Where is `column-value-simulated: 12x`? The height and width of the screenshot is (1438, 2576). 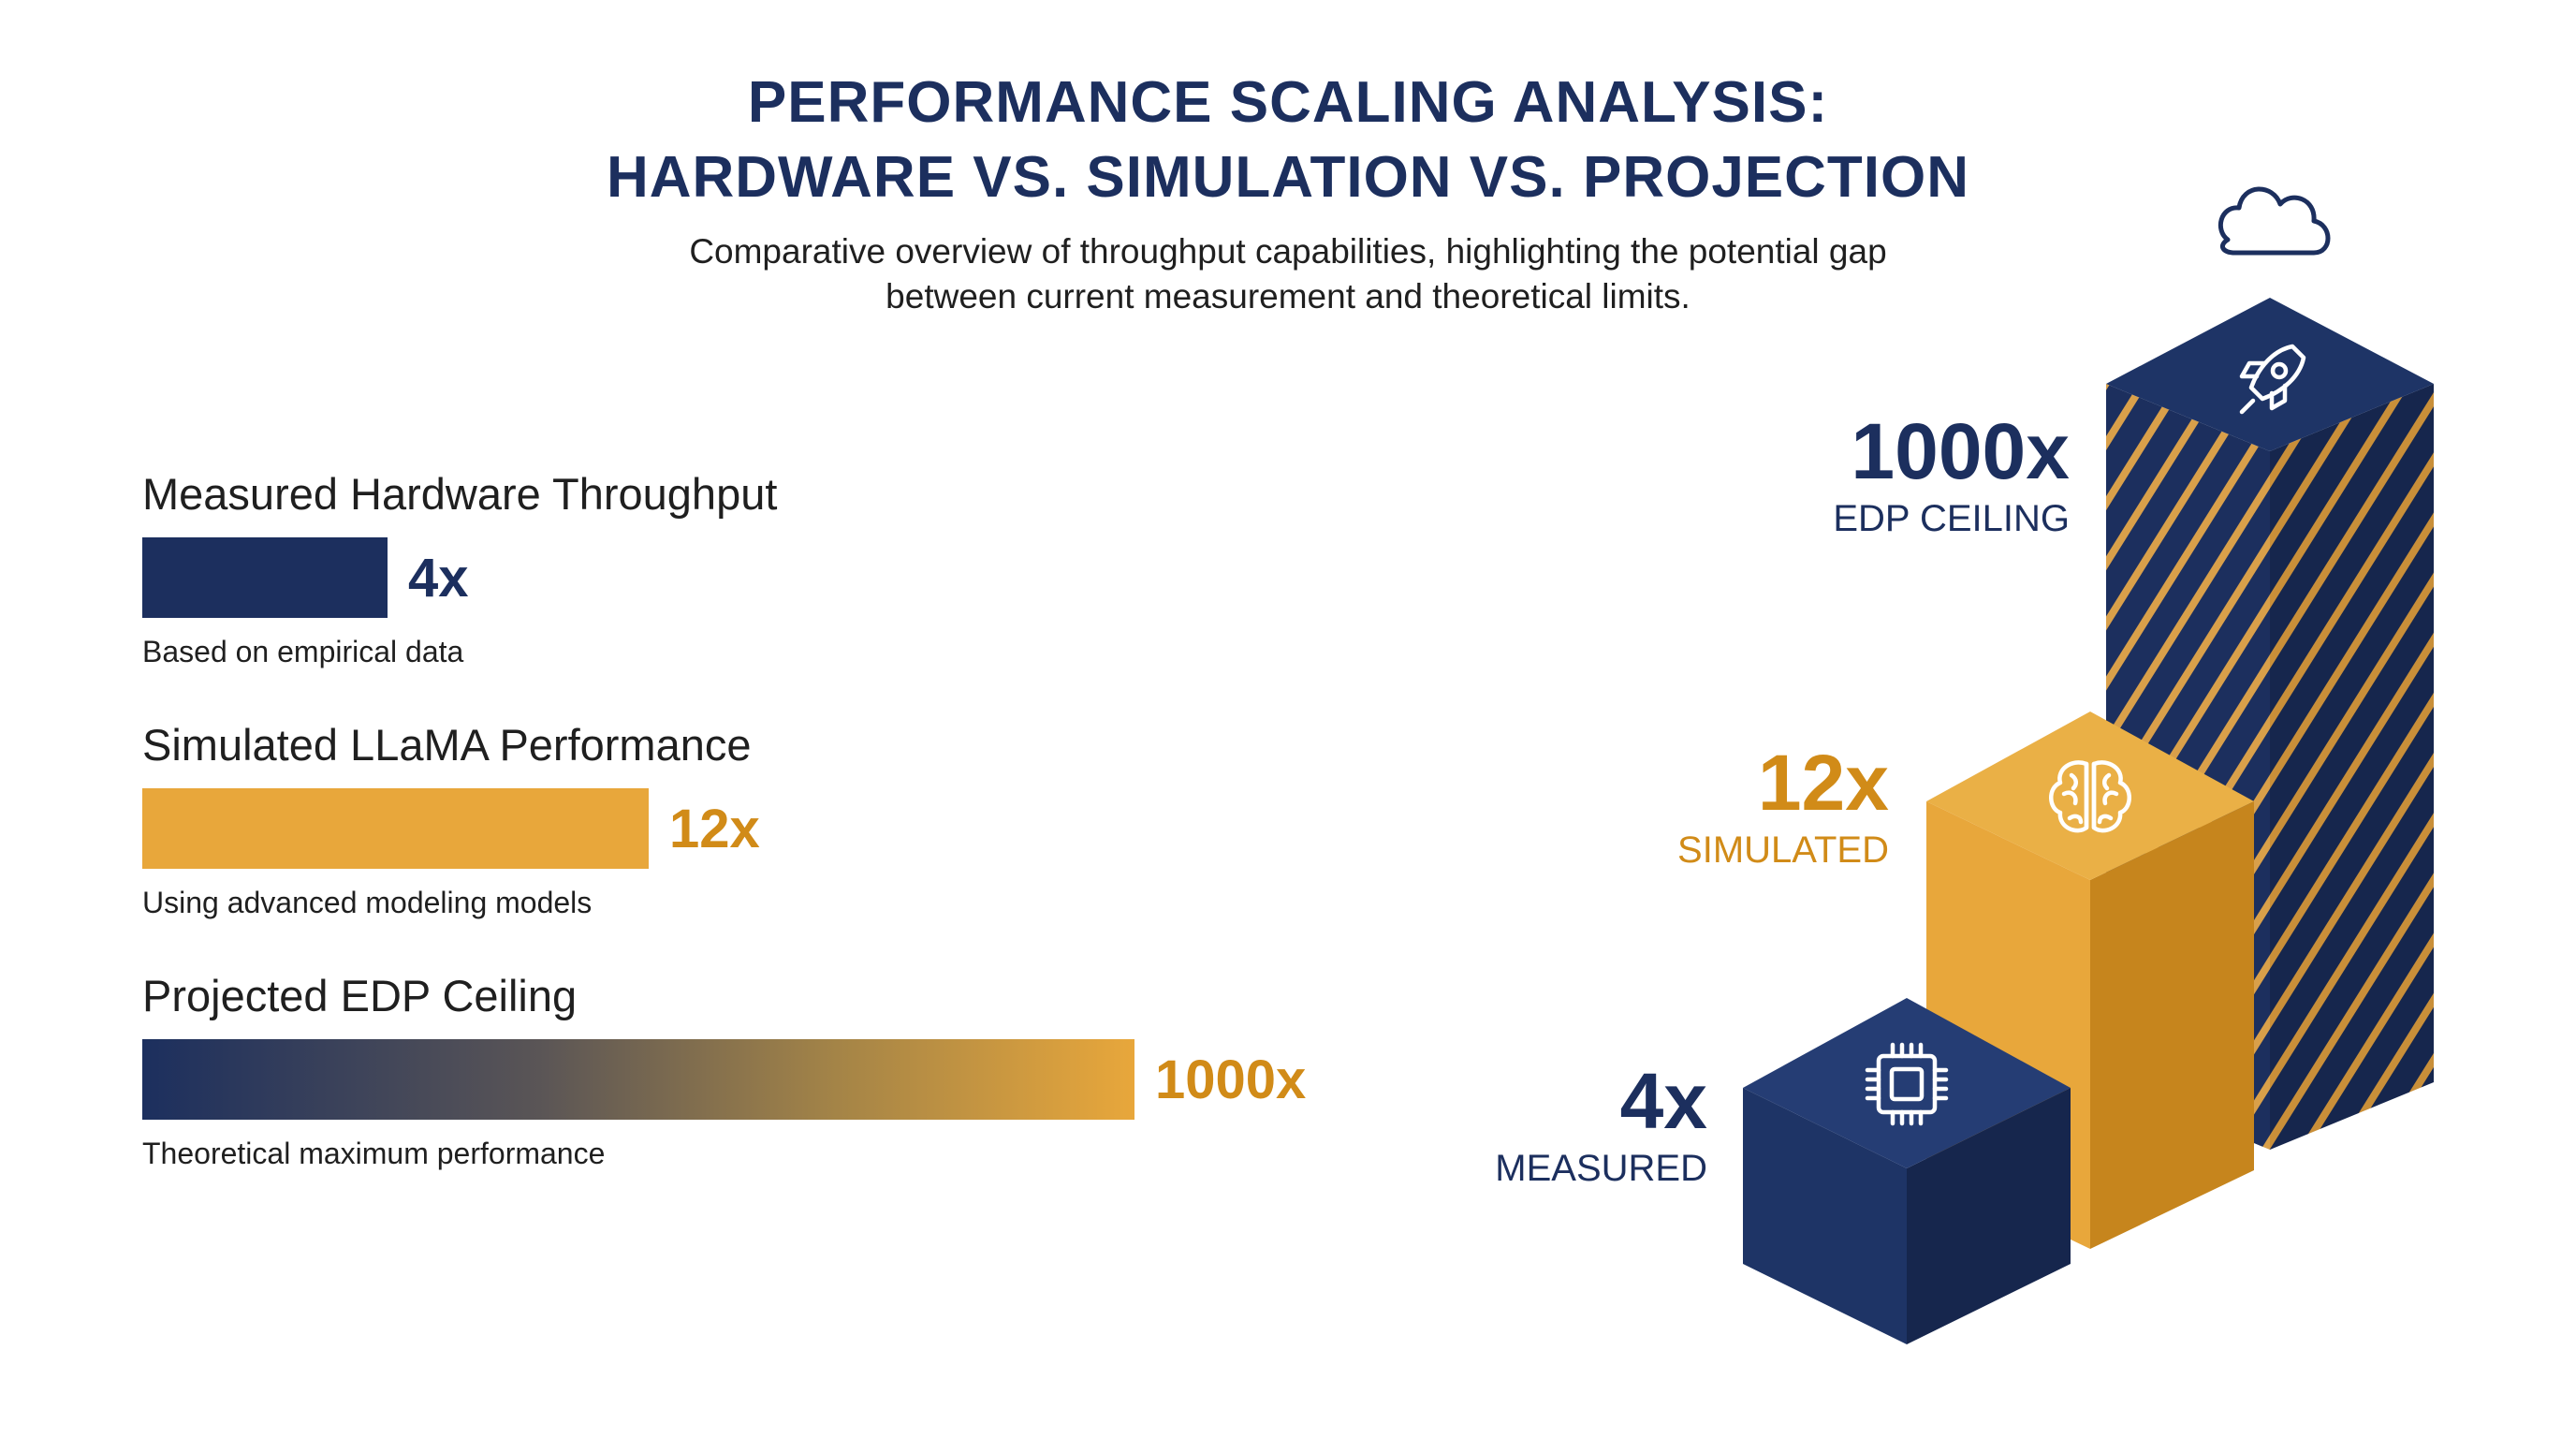
column-value-simulated: 12x is located at coordinates (1823, 783).